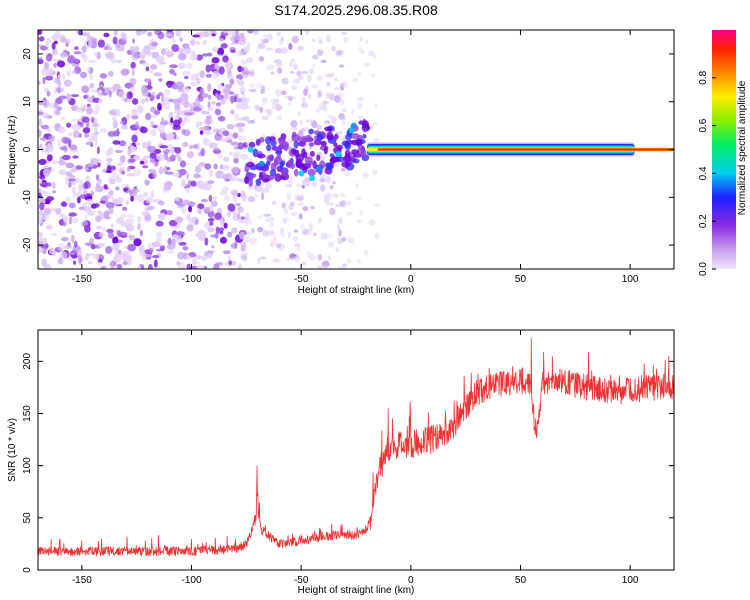  Describe the element at coordinates (192, 580) in the screenshot. I see `snr-x-tick-label: -100` at that location.